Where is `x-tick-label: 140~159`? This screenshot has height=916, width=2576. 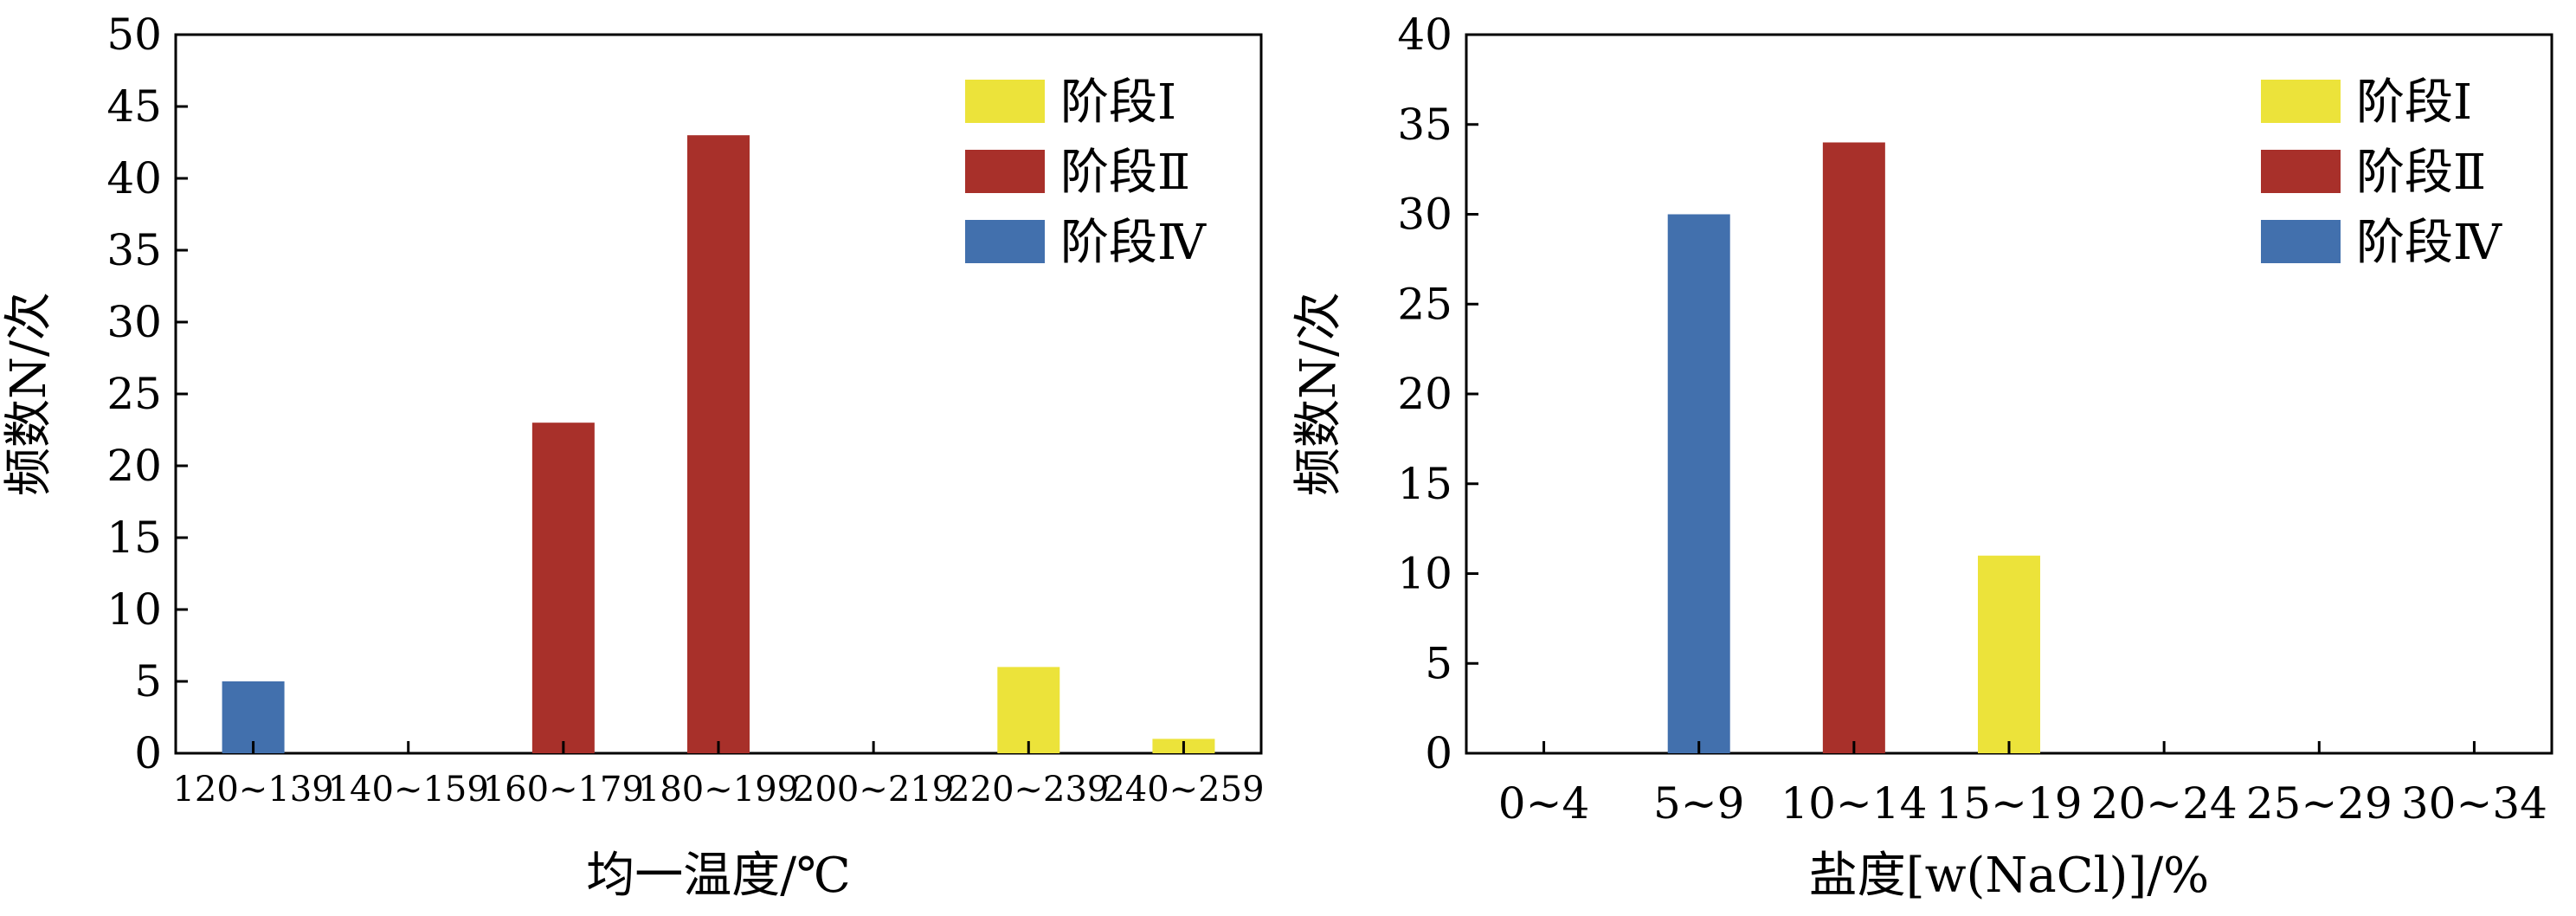
x-tick-label: 140~159 is located at coordinates (408, 790).